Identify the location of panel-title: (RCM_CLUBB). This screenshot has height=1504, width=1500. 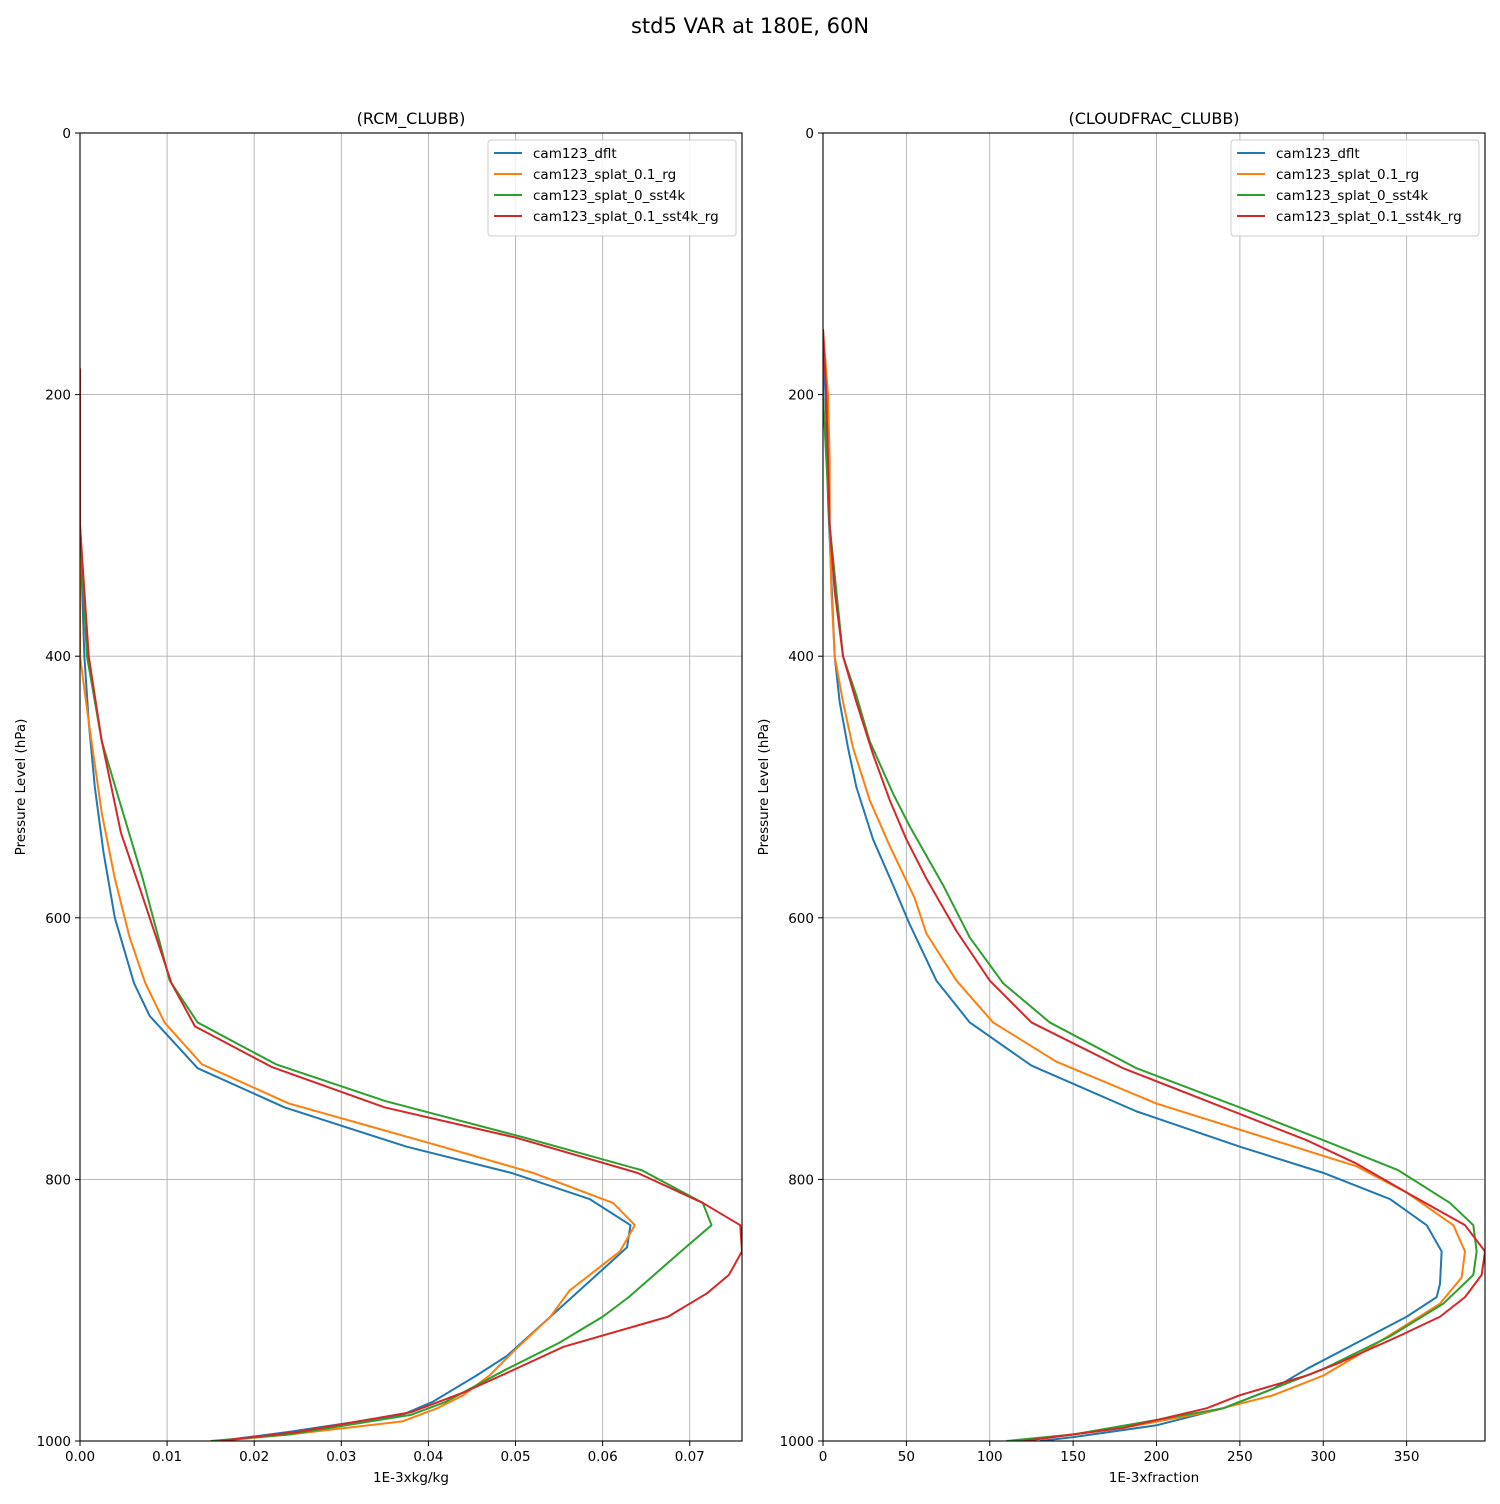
(411, 119).